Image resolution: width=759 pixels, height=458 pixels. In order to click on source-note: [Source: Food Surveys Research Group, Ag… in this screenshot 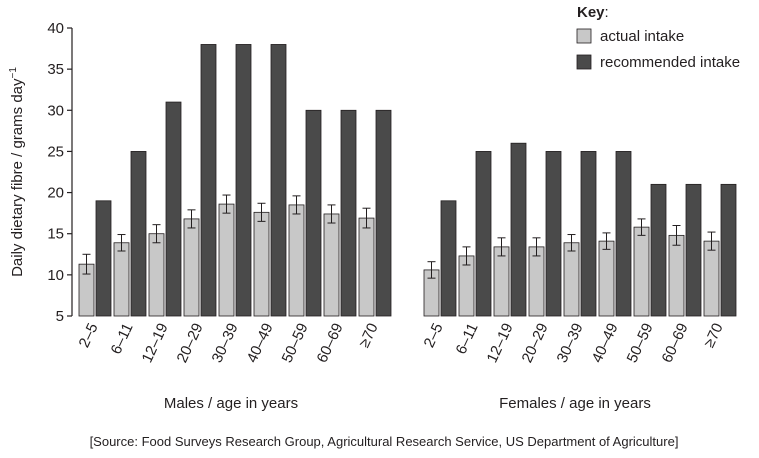, I will do `click(384, 441)`.